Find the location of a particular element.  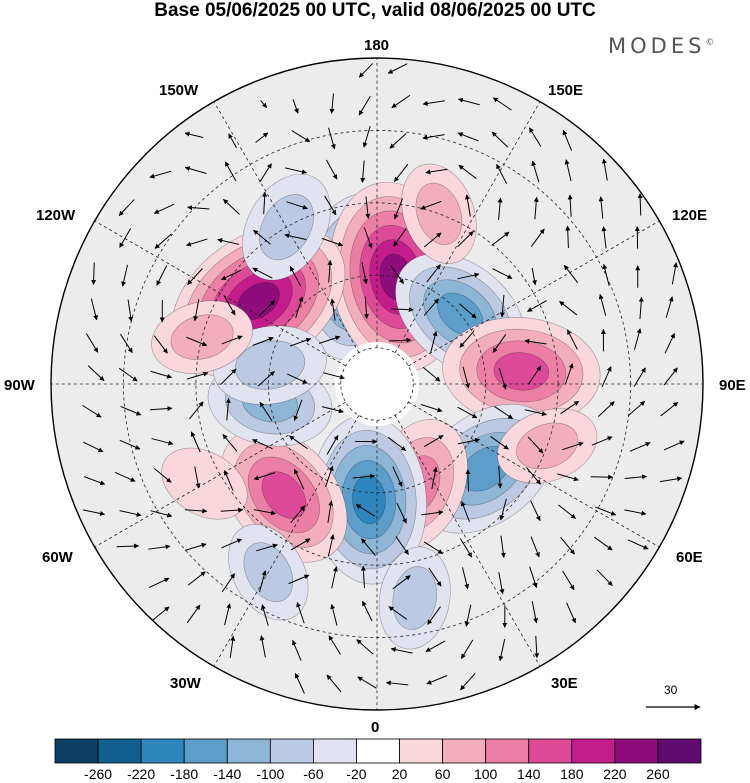

lon-label-60w: 60W is located at coordinates (57, 557).